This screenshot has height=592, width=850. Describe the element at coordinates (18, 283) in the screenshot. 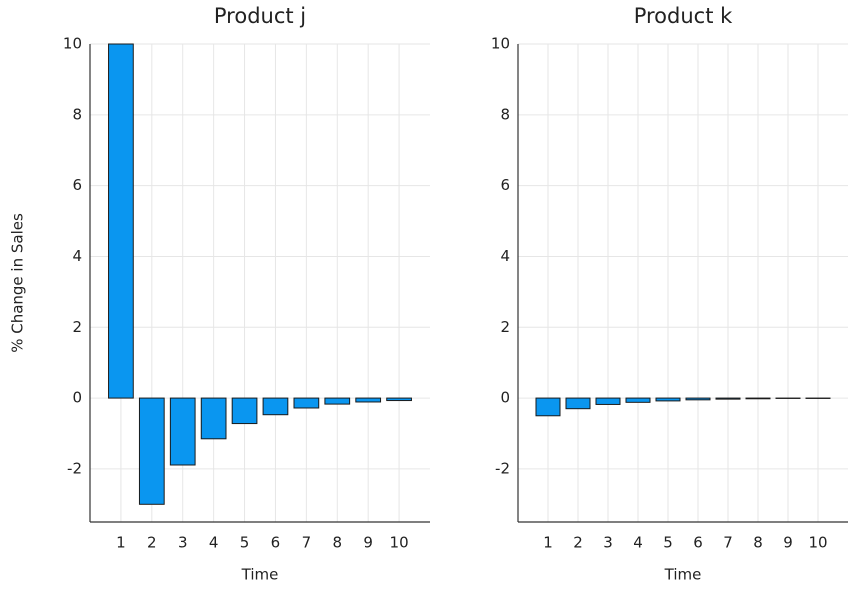

I see `y-axis-label: % Change in Sales` at that location.